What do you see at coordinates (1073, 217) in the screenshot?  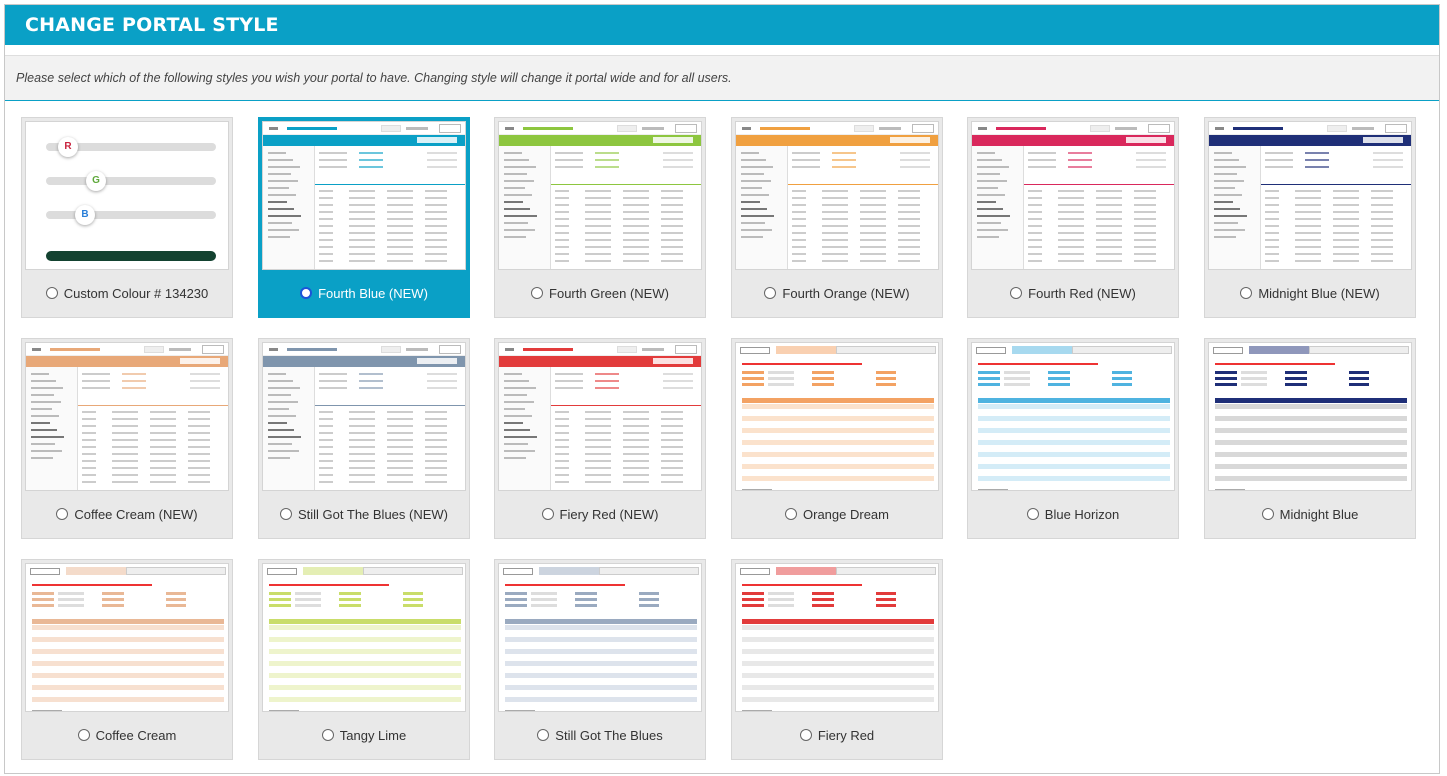 I see `style-option-card: Fourth Red (NEW)` at bounding box center [1073, 217].